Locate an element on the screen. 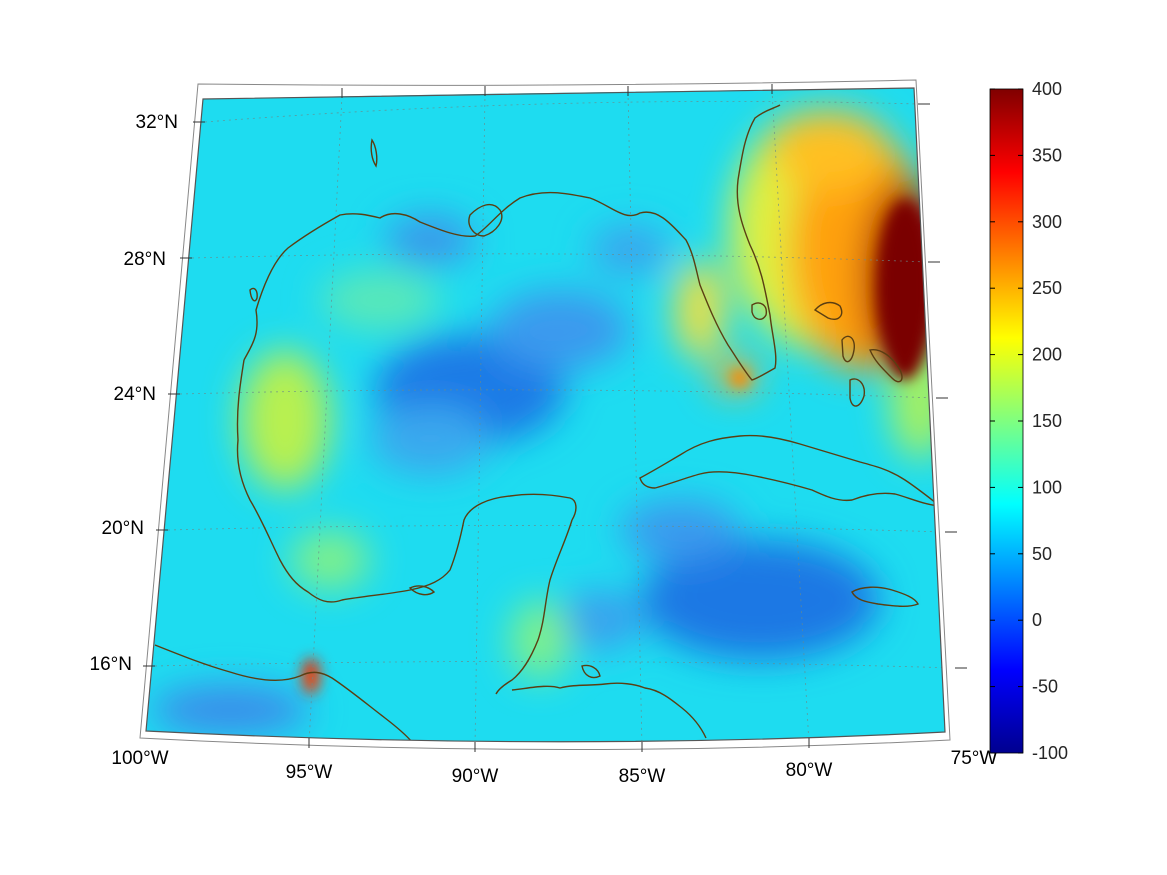 Image resolution: width=1167 pixels, height=875 pixels. colorbar-label: -50 is located at coordinates (1045, 687).